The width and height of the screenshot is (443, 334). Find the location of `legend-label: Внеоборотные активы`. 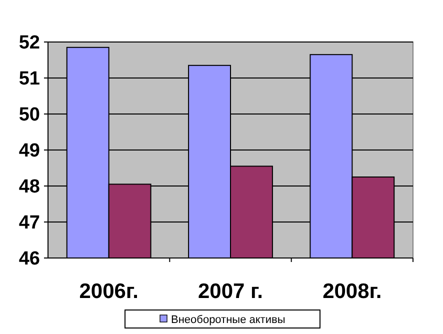

legend-label: Внеоборотные активы is located at coordinates (228, 320).